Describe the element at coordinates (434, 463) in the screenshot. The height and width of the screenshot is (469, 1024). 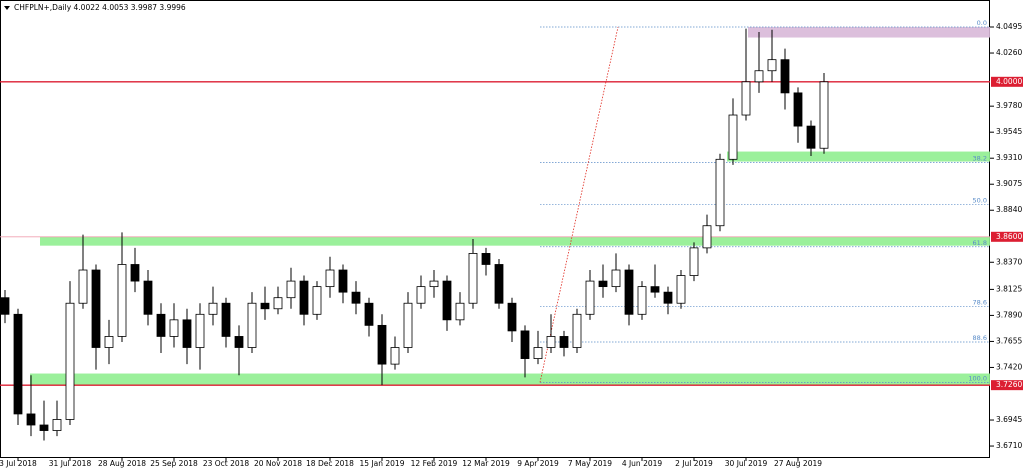
I see `x-tick-label: 12 Feb 2019` at that location.